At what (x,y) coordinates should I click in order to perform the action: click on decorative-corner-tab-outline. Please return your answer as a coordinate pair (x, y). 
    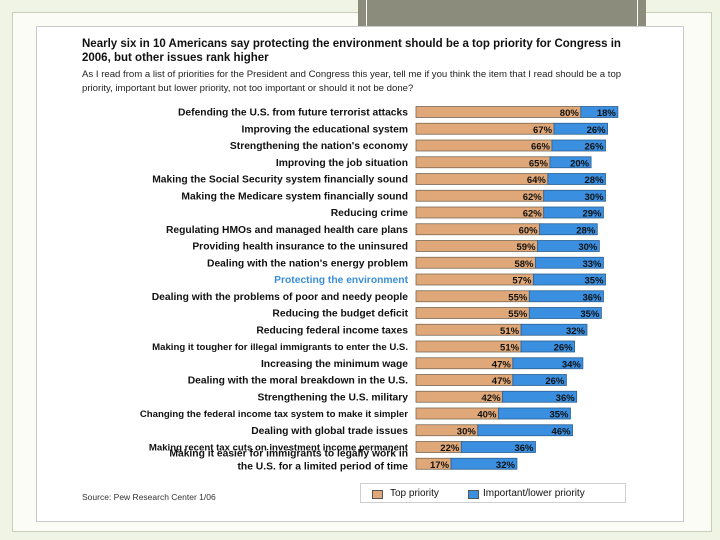
    Looking at the image, I should click on (502, 17).